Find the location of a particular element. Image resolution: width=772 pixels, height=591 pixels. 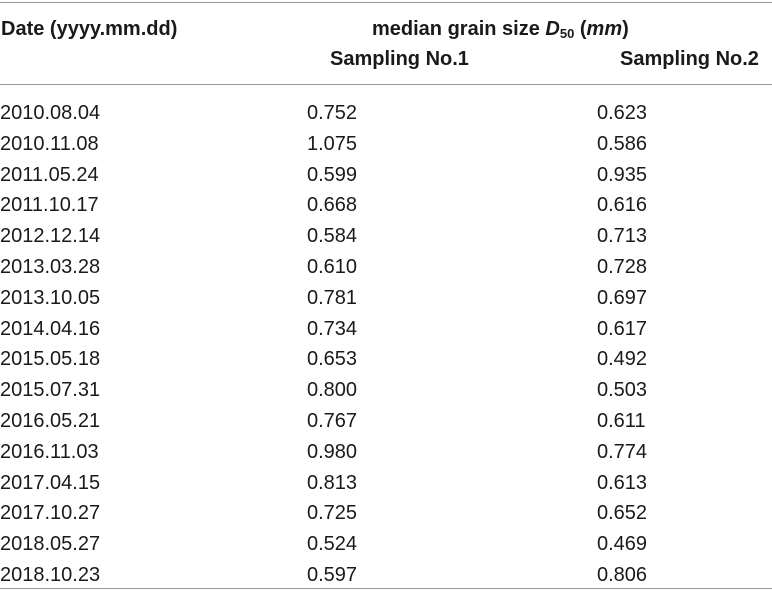

cell-sampling-2: 0.611 is located at coordinates (621, 420).